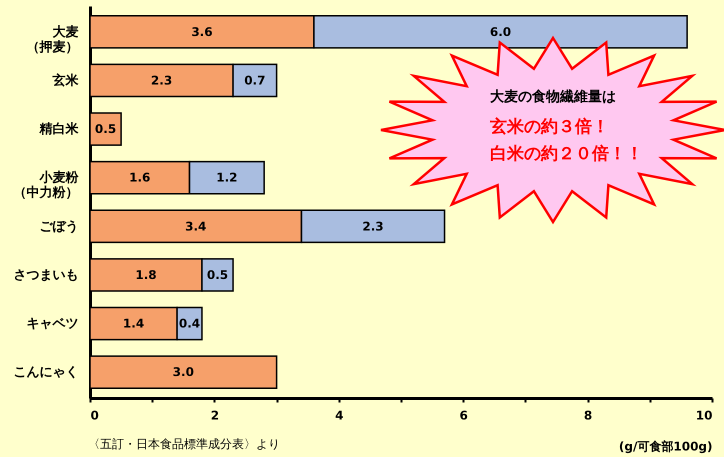  Describe the element at coordinates (227, 177) in the screenshot. I see `data-label: 1.2` at that location.